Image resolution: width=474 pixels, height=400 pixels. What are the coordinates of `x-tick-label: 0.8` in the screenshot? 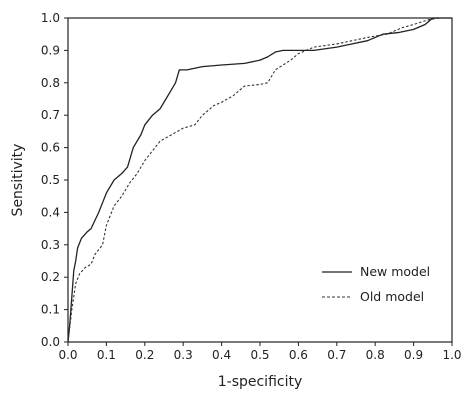 It's located at (375, 355).